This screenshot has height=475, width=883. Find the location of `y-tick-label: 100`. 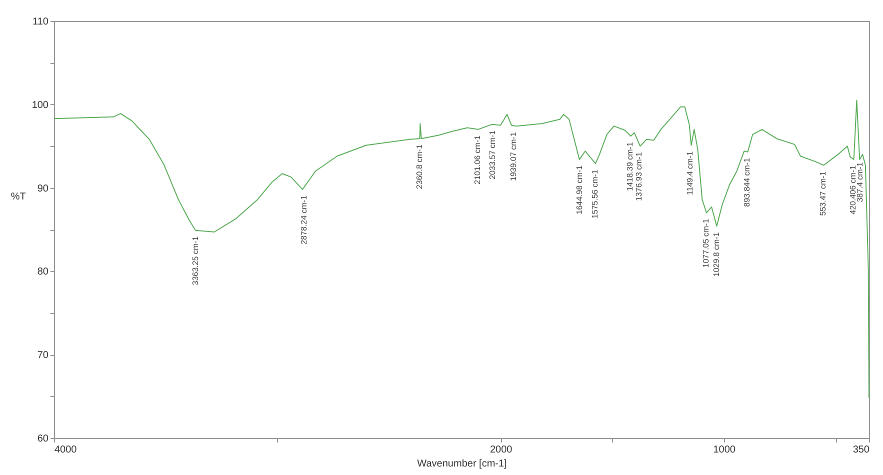

y-tick-label: 100 is located at coordinates (40, 105).